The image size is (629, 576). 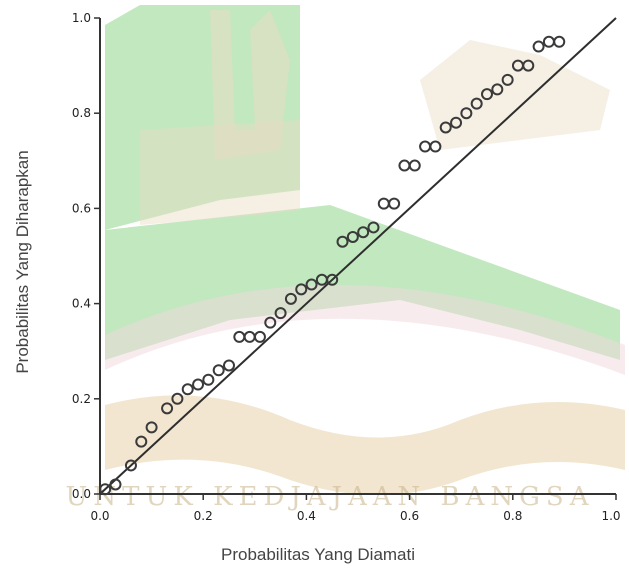 I want to click on x-tick-label: 0.0, so click(x=99, y=516).